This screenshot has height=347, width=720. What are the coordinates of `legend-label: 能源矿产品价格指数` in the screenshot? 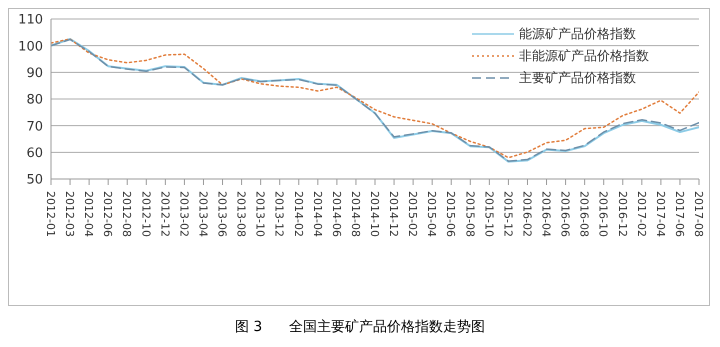 It's located at (577, 34).